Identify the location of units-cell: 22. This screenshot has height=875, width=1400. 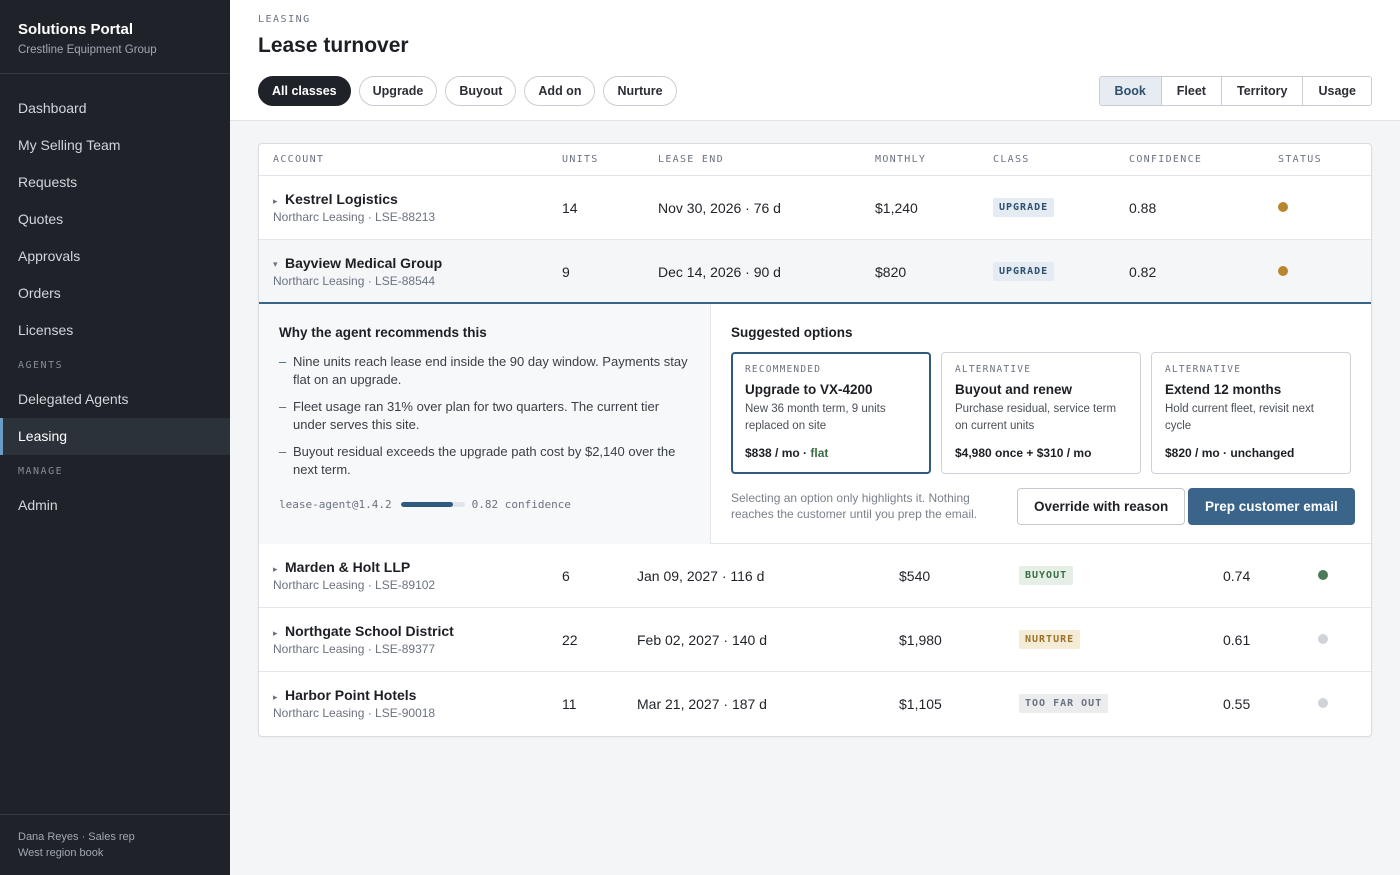
(570, 640).